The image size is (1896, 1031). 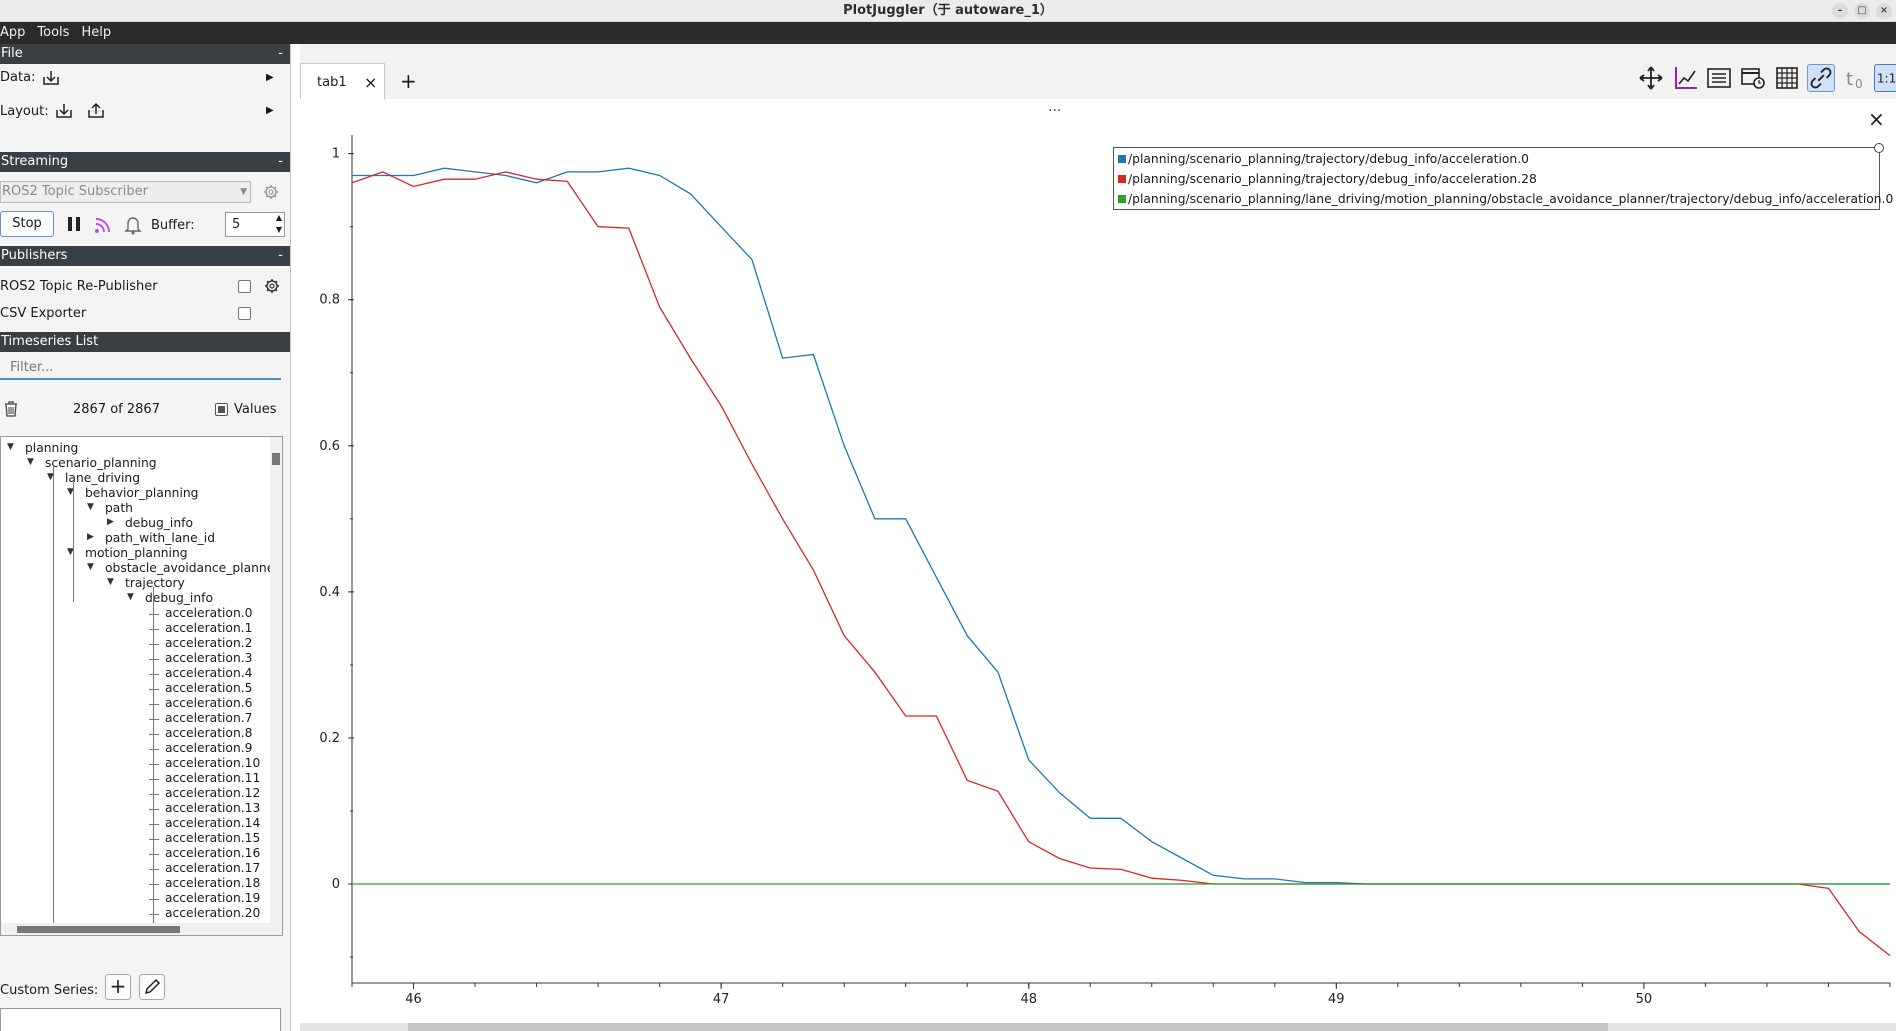 I want to click on bell-icon, so click(x=133, y=225).